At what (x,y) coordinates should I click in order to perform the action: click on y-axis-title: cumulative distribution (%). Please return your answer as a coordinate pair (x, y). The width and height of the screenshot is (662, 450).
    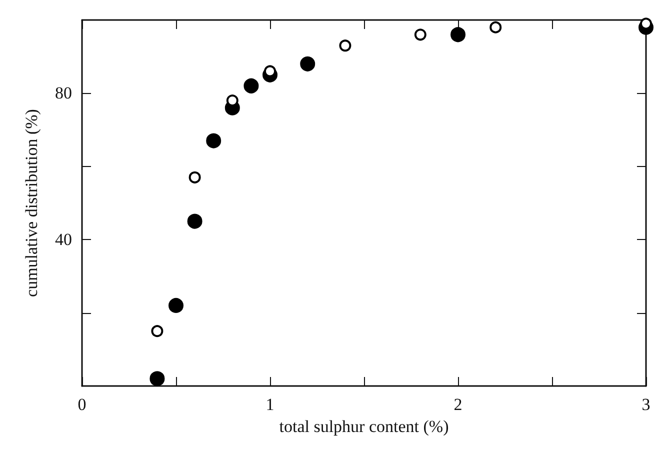
    Looking at the image, I should click on (31, 203).